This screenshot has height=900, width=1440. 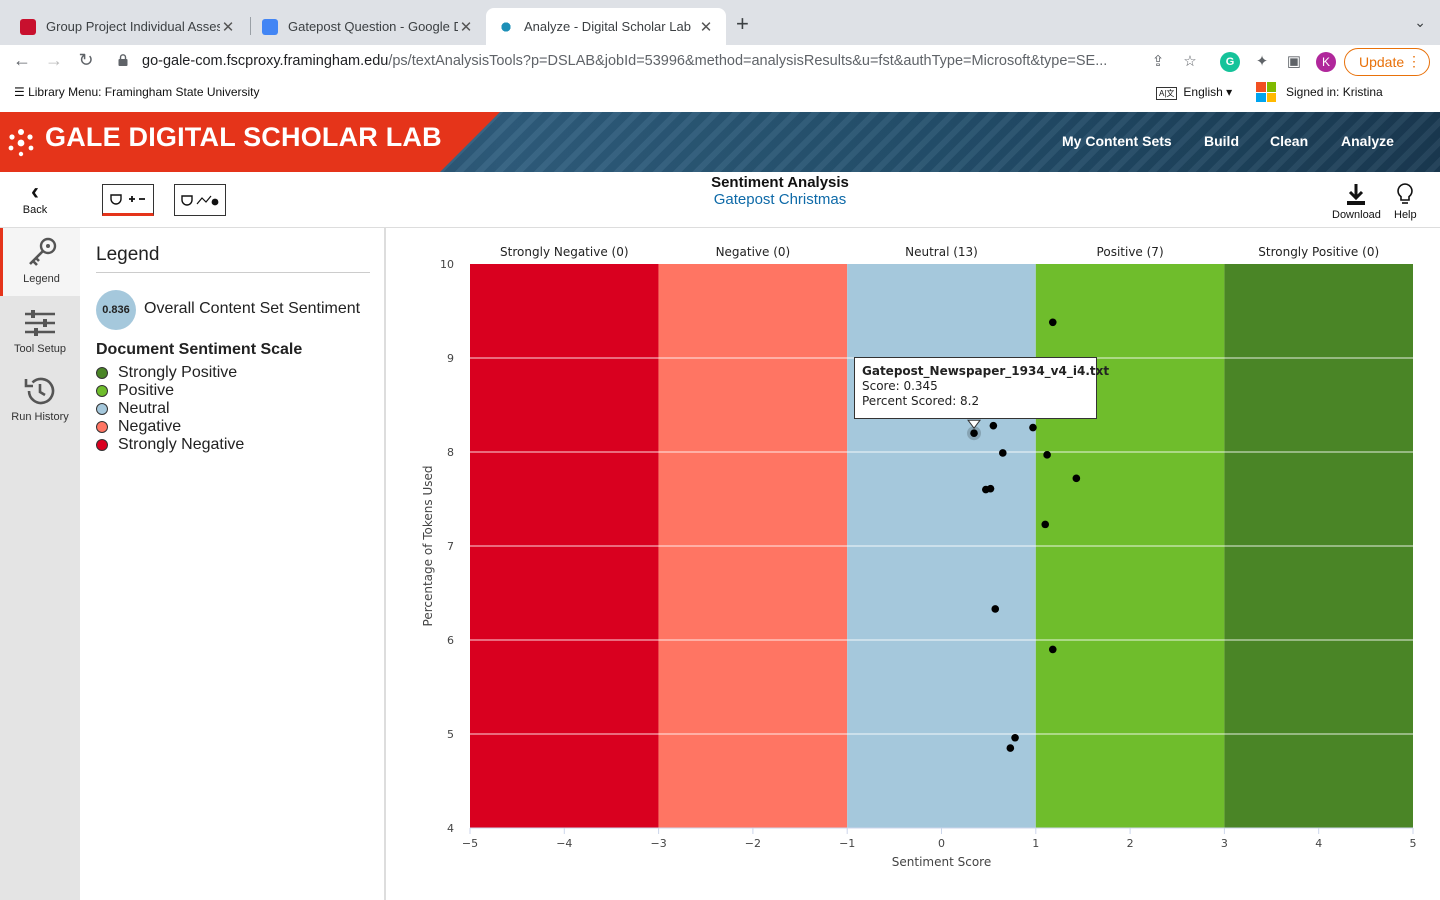 What do you see at coordinates (1130, 252) in the screenshot?
I see `band-label: Positive (7)` at bounding box center [1130, 252].